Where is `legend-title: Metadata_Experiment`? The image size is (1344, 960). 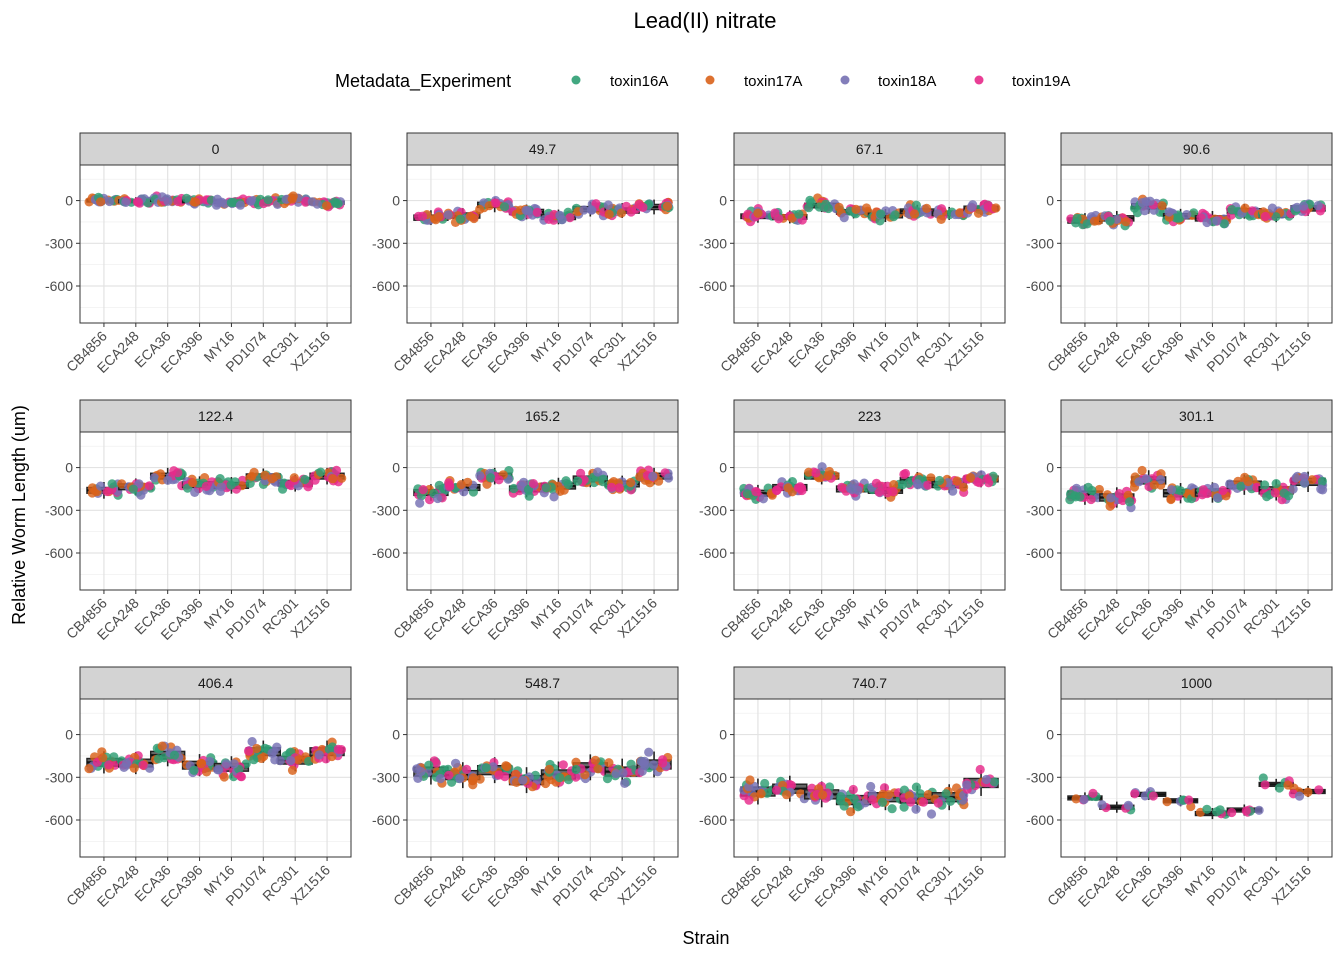 legend-title: Metadata_Experiment is located at coordinates (423, 81).